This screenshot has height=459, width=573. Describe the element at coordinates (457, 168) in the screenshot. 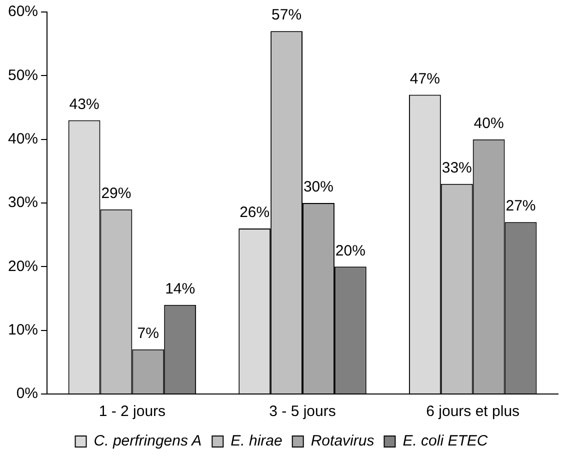

I see `data-label: 33%` at that location.